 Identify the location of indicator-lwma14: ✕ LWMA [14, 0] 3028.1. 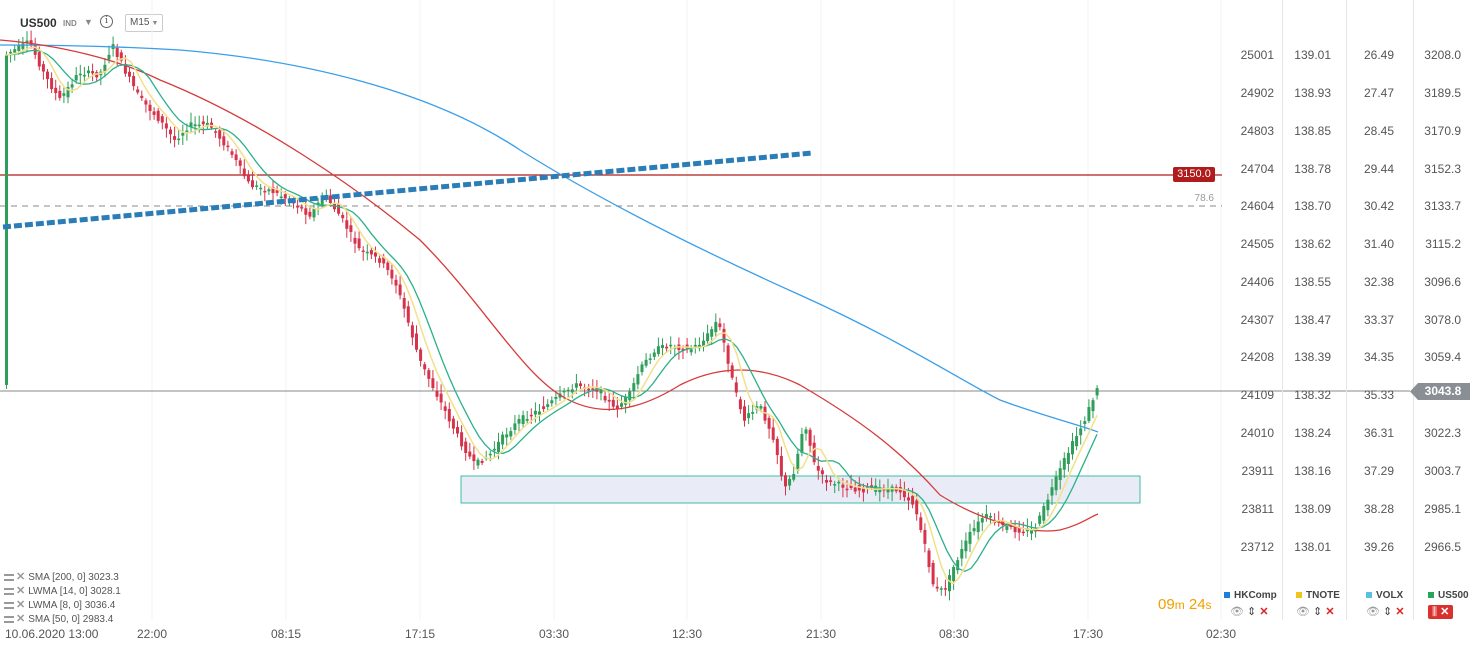
(62, 590).